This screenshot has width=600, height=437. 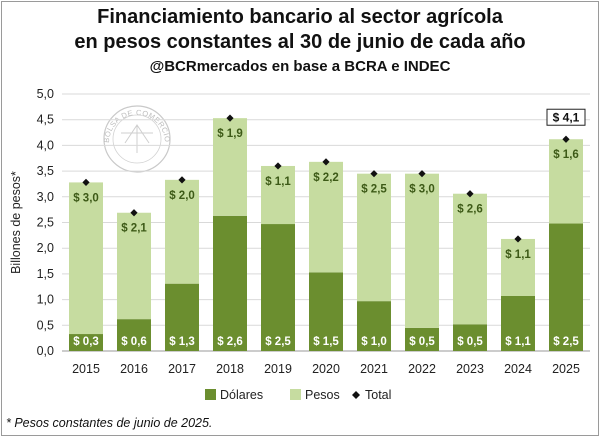 What do you see at coordinates (45, 300) in the screenshot?
I see `y-tick-label: 1,0` at bounding box center [45, 300].